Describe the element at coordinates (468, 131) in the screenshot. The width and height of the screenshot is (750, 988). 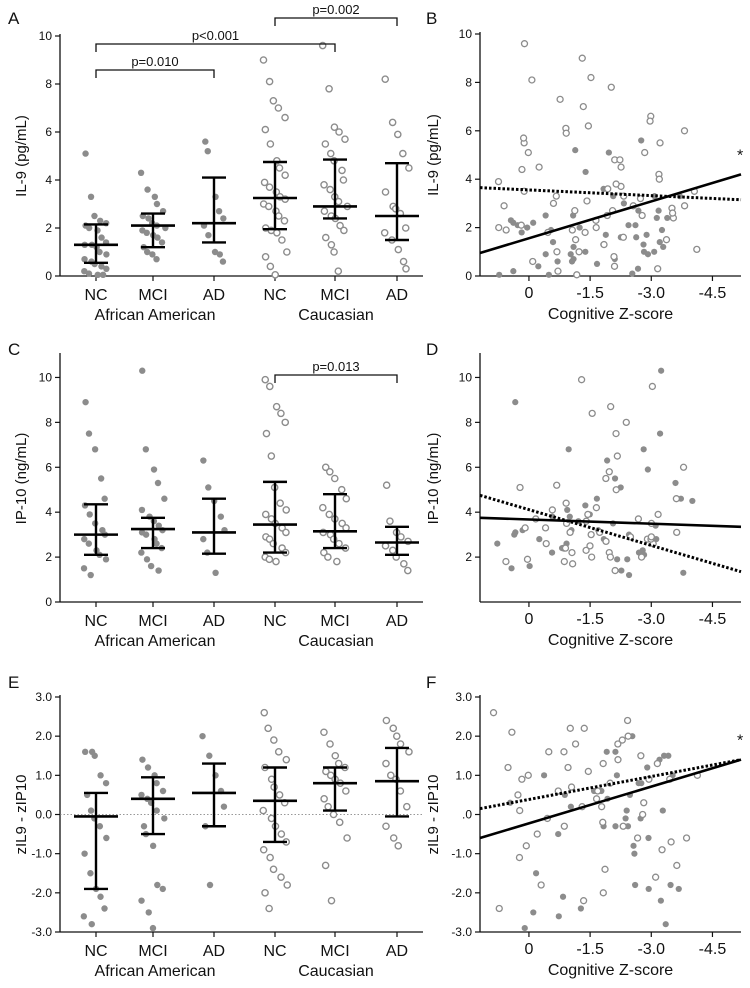
I see `y-tick-label: 6` at that location.